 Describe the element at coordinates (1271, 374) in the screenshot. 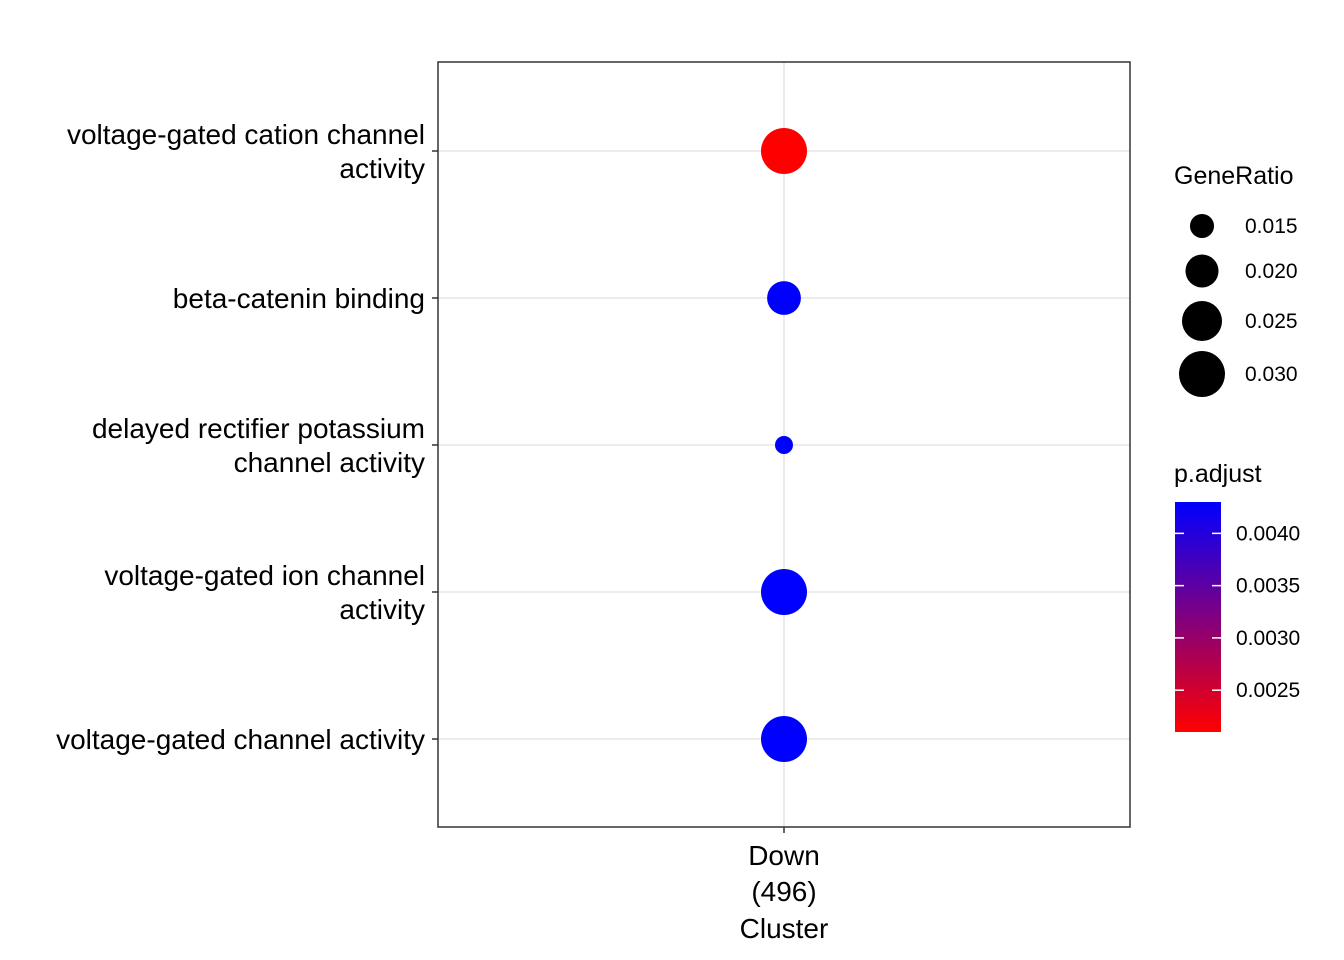

I see `gene-ratio-legend-label: 0.030` at that location.